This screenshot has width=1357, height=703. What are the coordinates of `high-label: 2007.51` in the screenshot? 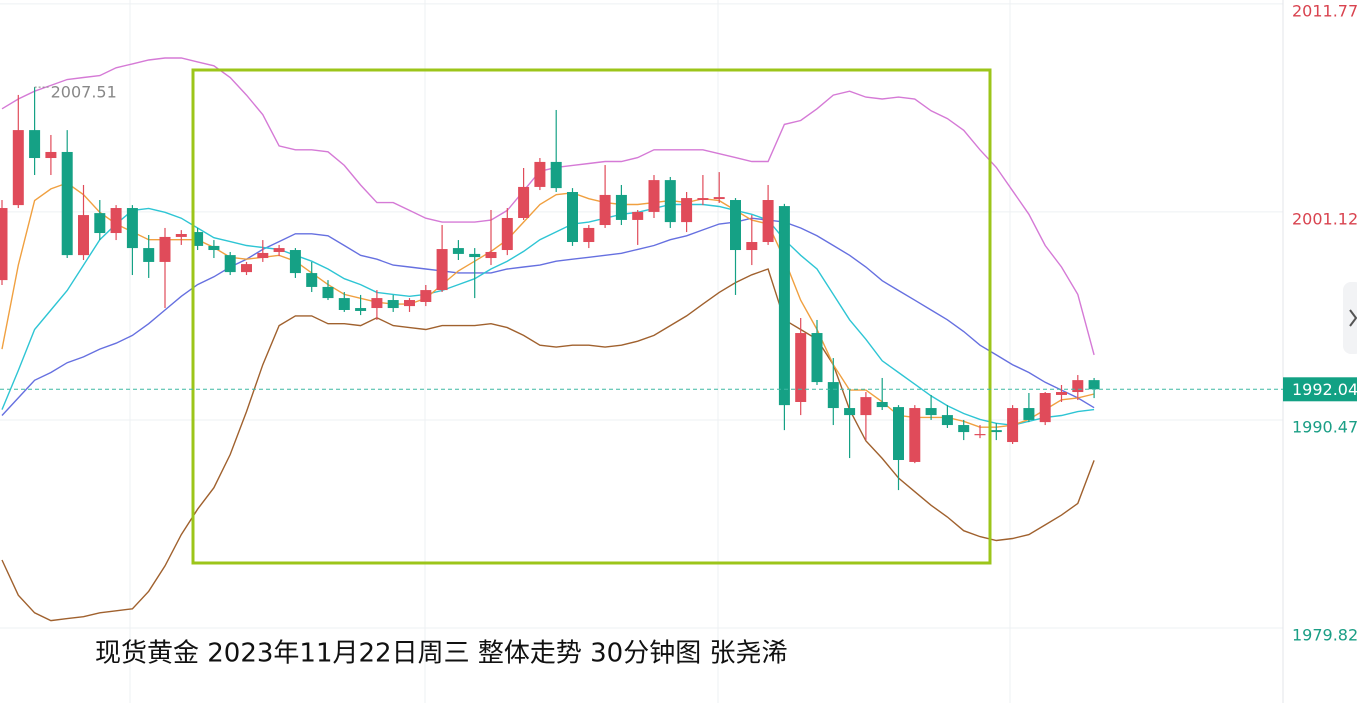 It's located at (84, 92).